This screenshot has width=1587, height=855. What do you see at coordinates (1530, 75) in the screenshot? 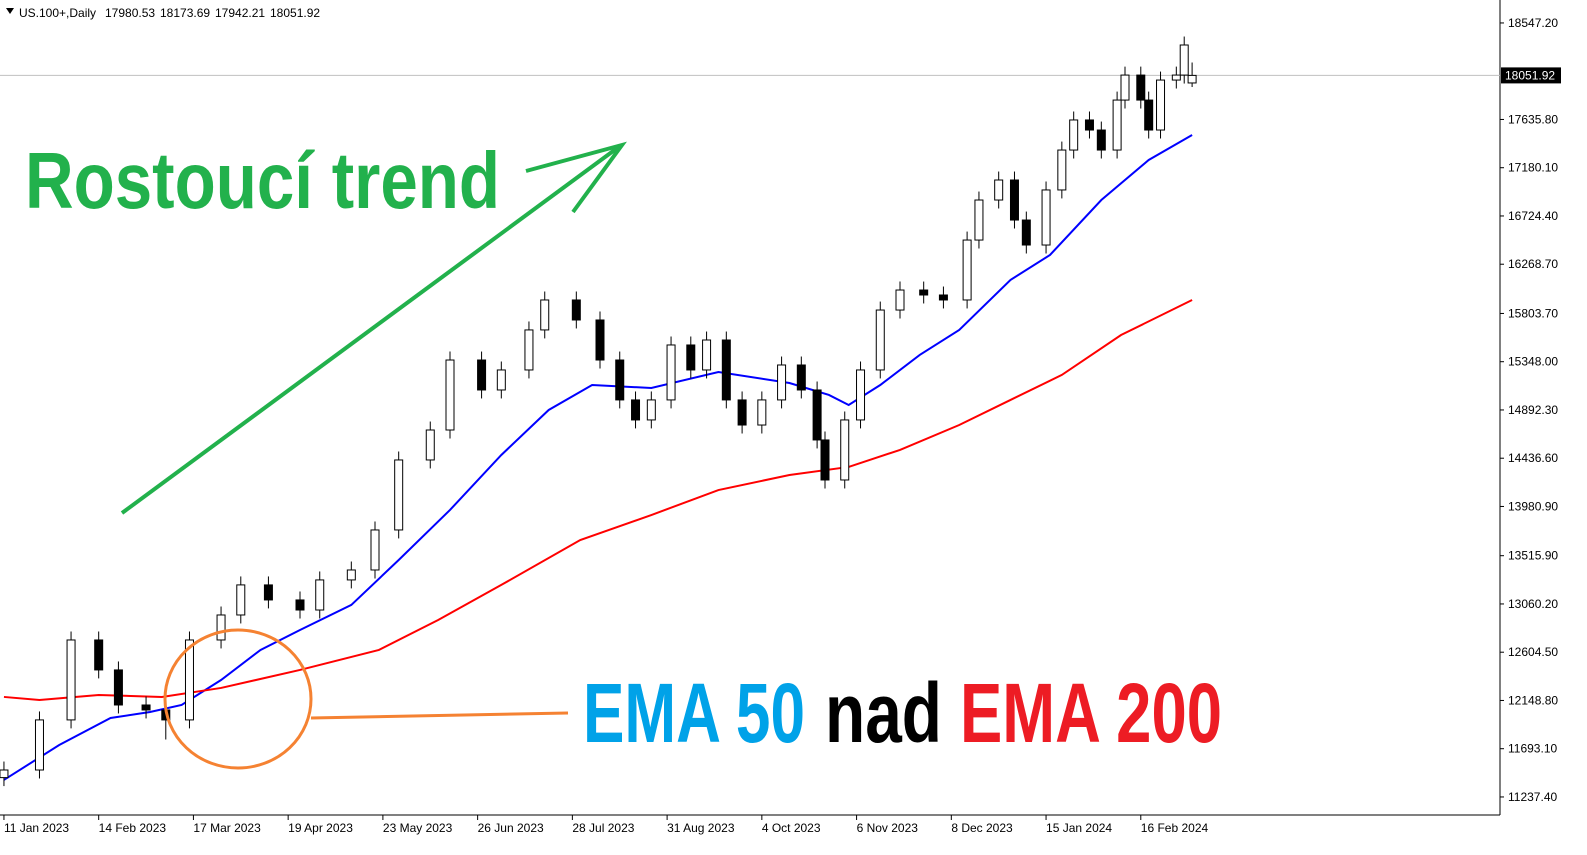
I see `last-price-label: 18051.92` at bounding box center [1530, 75].